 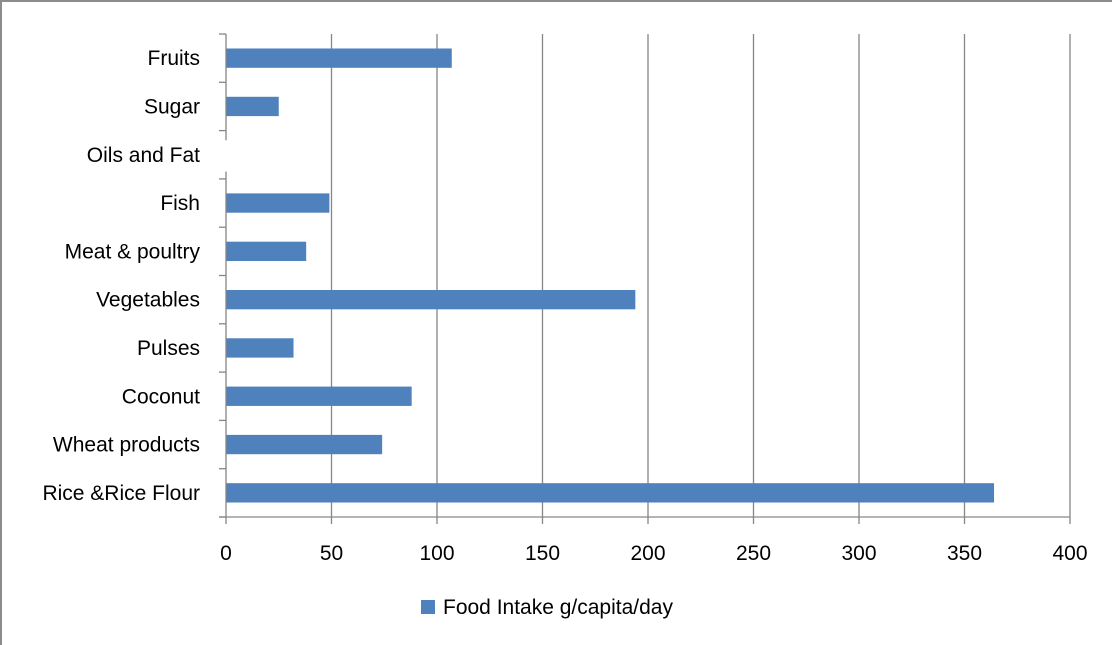 What do you see at coordinates (226, 553) in the screenshot?
I see `x-tick-label: 0` at bounding box center [226, 553].